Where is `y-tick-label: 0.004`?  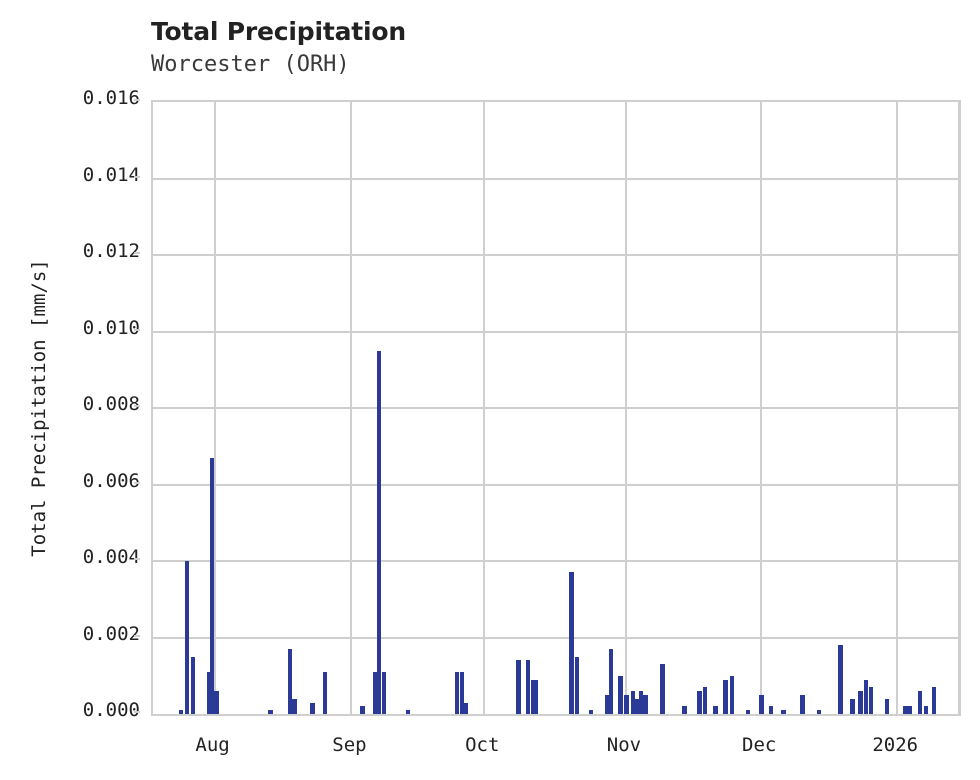
y-tick-label: 0.004 is located at coordinates (111, 557).